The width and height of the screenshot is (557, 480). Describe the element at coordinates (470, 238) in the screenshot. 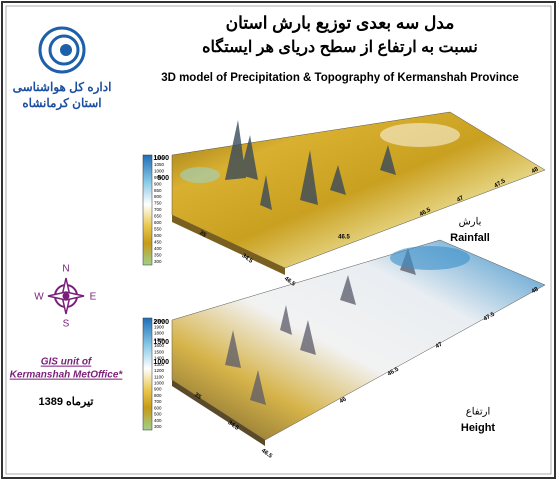

I see `rainfall-label-en: Rainfall` at that location.